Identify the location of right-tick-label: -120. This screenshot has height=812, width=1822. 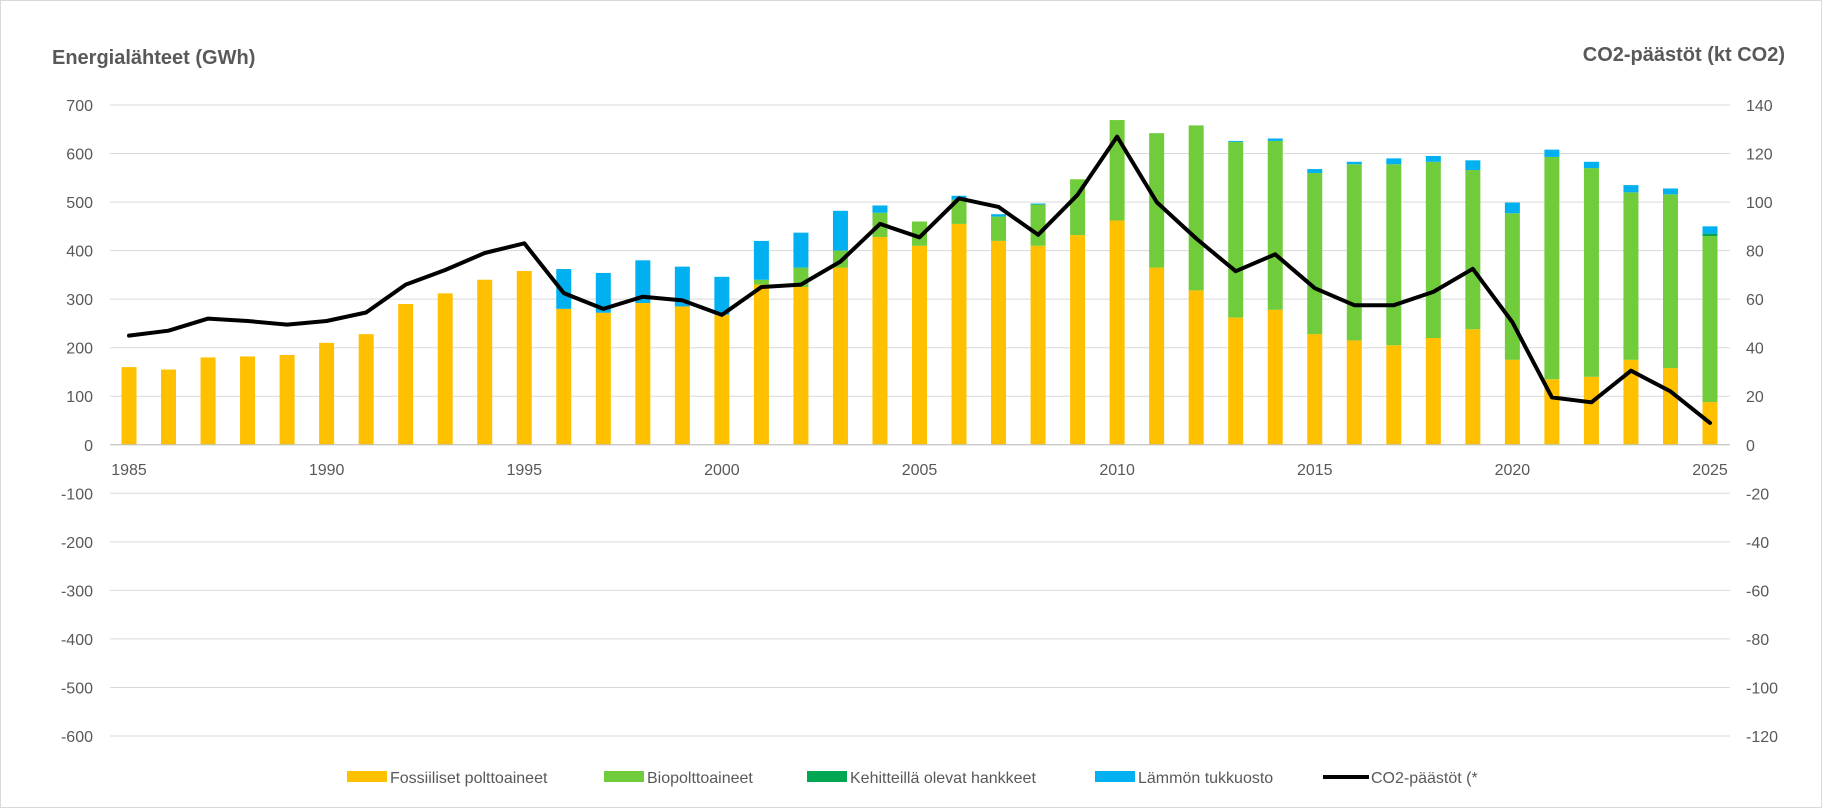
(1762, 737).